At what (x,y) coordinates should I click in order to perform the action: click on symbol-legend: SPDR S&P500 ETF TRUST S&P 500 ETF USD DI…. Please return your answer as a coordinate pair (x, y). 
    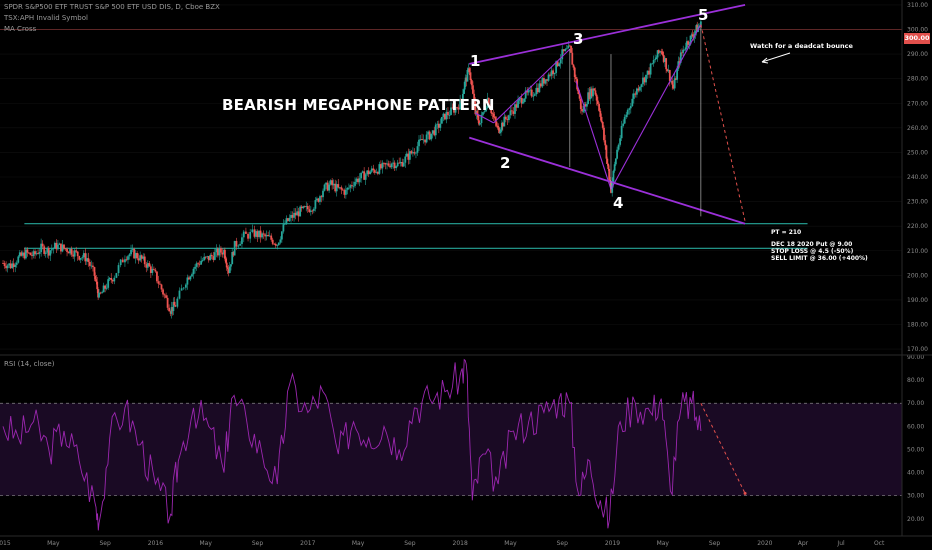
    Looking at the image, I should click on (112, 7).